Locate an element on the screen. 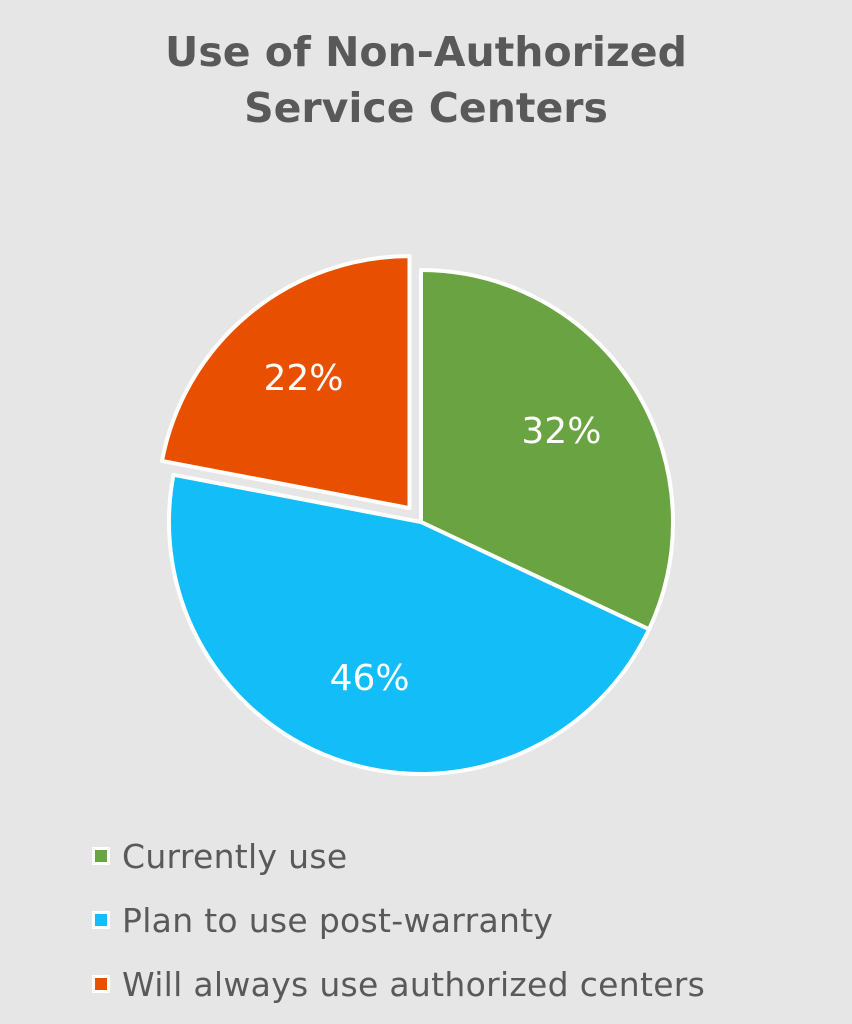  legend-label-plan-to-use: Plan to use post-warranty is located at coordinates (338, 920).